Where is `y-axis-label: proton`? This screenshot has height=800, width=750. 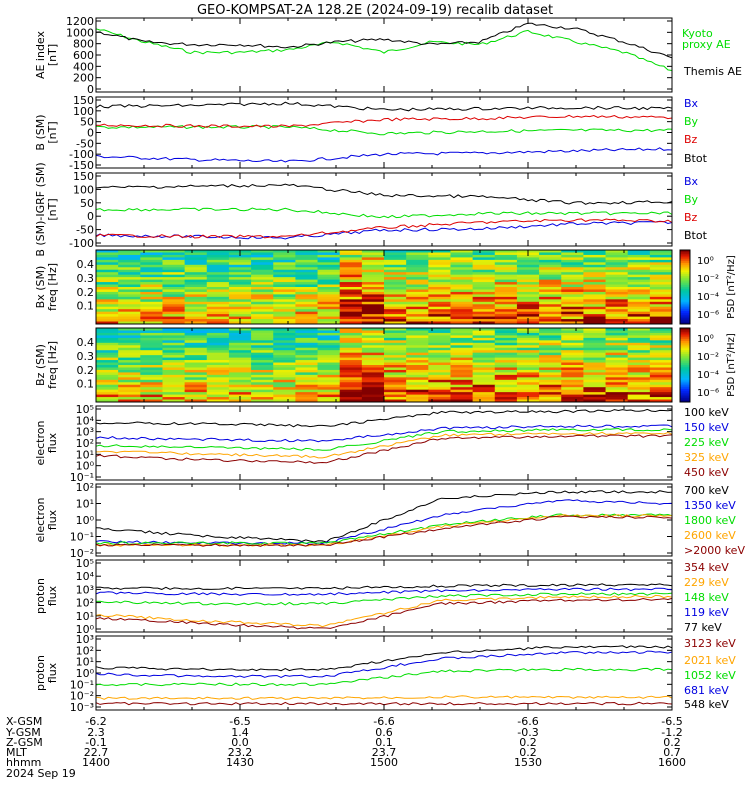
y-axis-label: proton is located at coordinates (40, 596).